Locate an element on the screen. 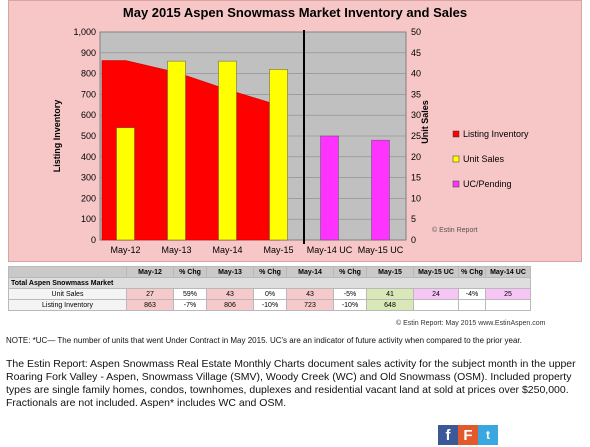 Image resolution: width=590 pixels, height=447 pixels. watermark-text: © Estin Report is located at coordinates (455, 230).